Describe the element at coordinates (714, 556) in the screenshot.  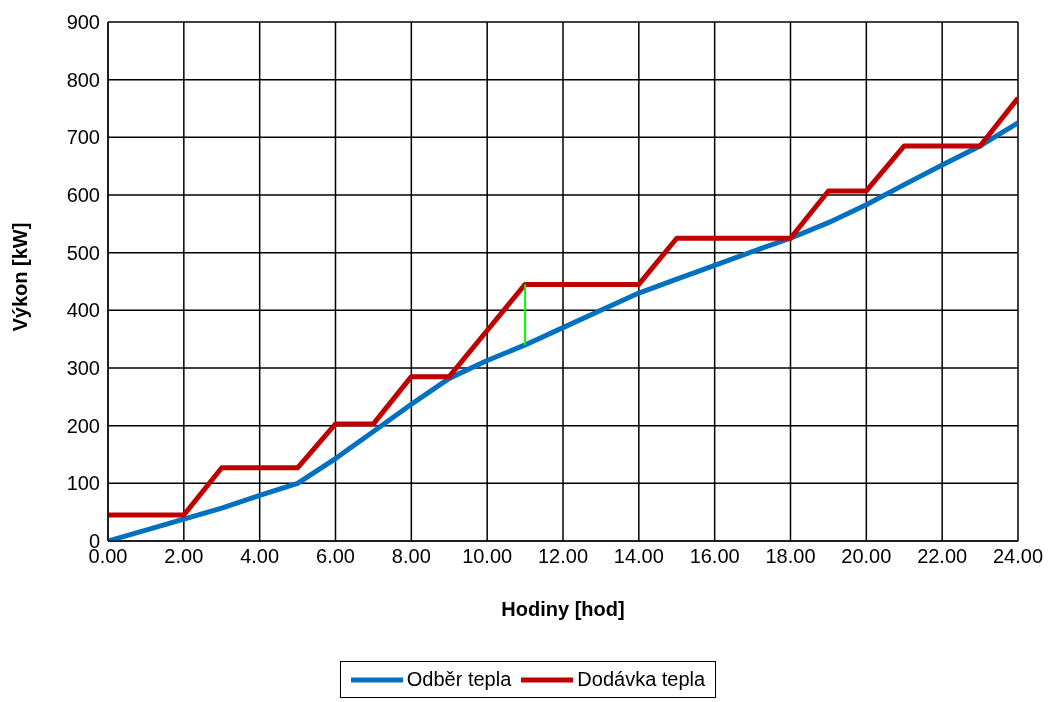
I see `x-tick-label: 16.00` at that location.